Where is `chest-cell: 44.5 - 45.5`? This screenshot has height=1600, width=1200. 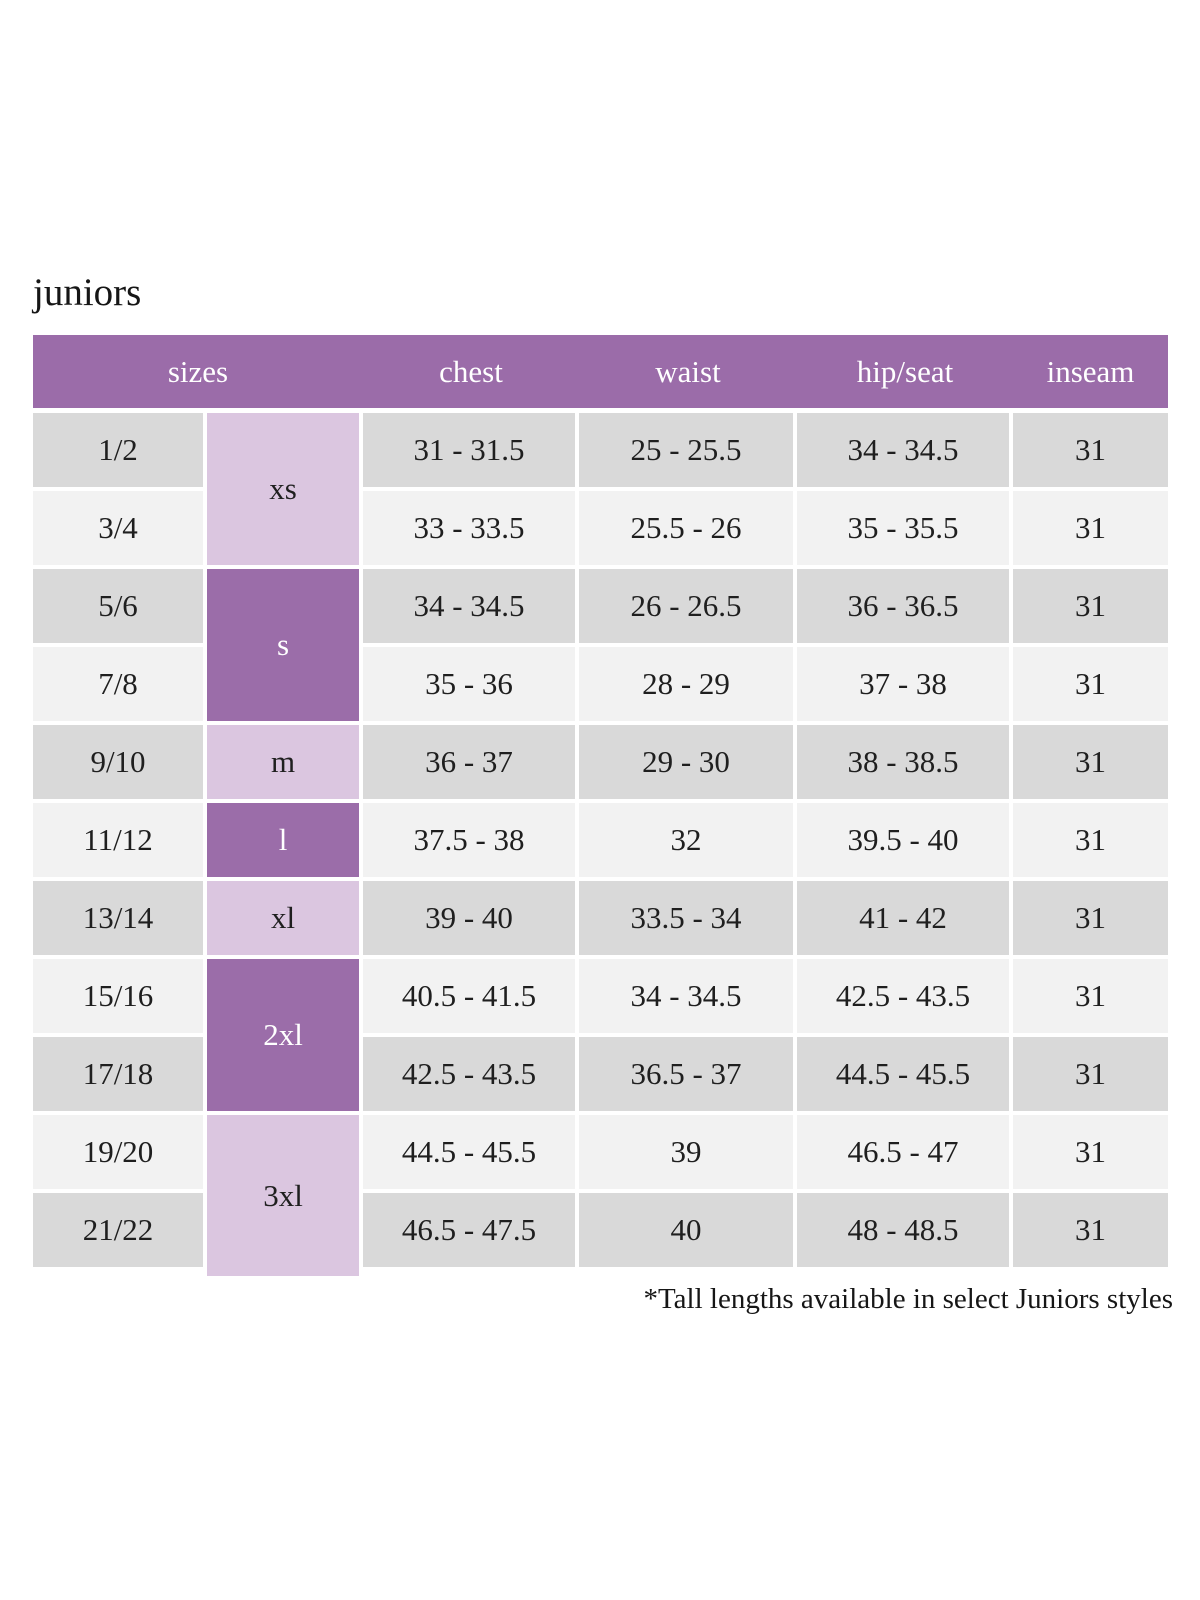 chest-cell: 44.5 - 45.5 is located at coordinates (469, 1152).